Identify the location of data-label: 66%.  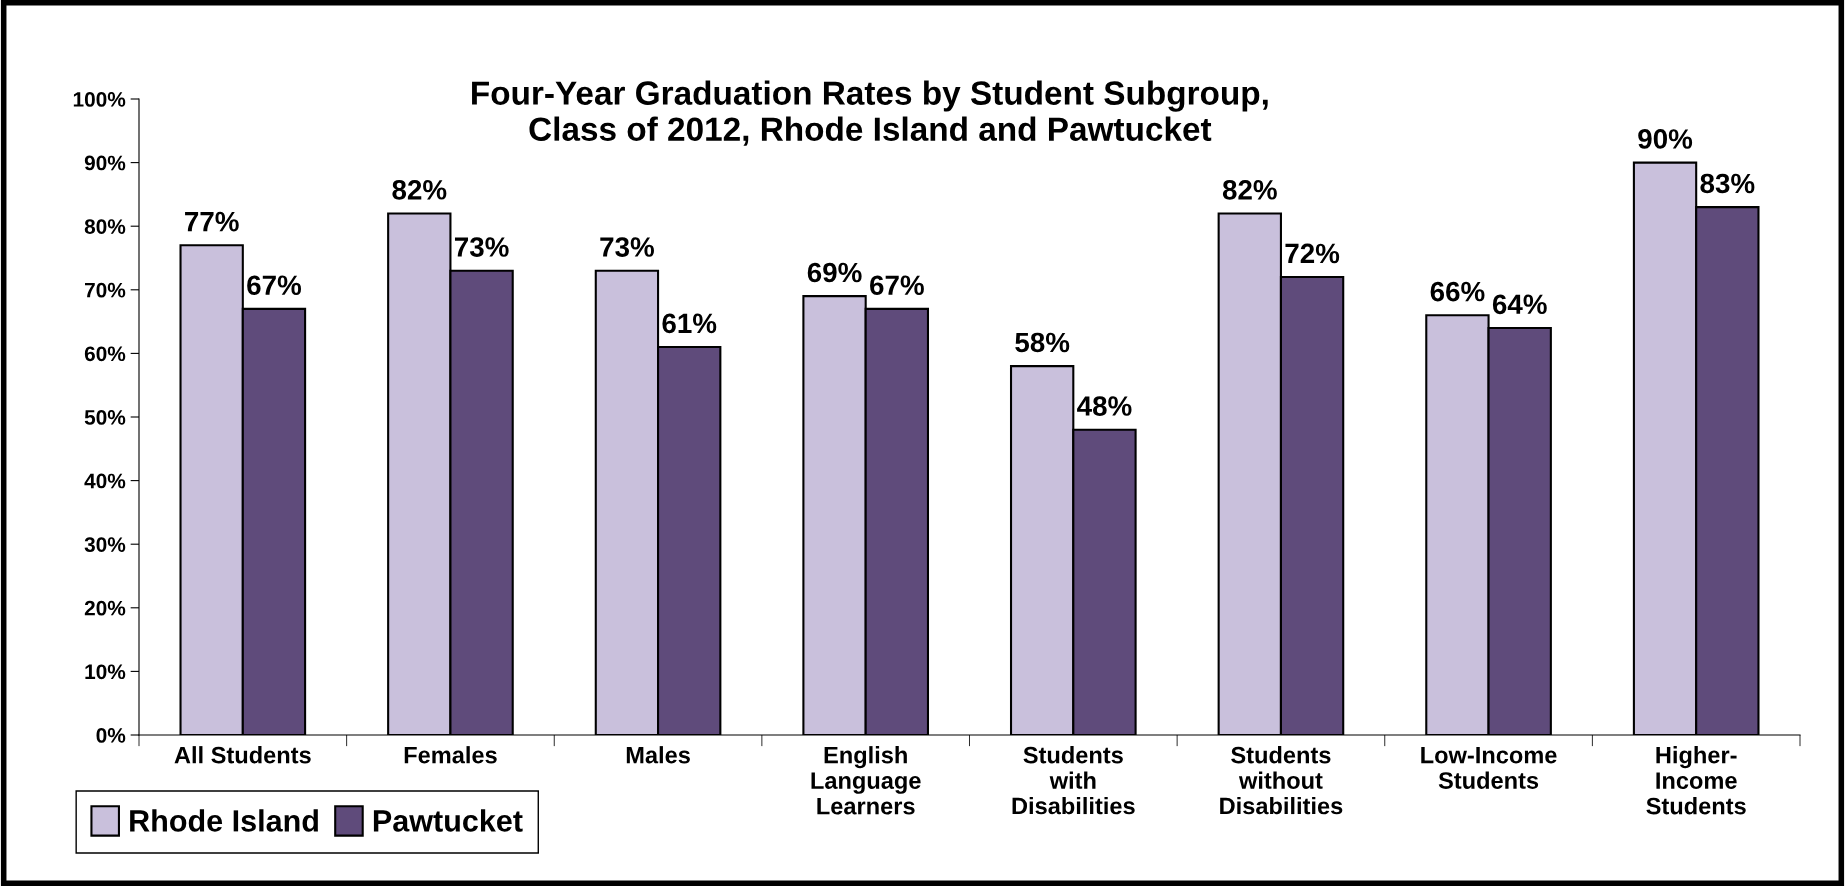
(1457, 291).